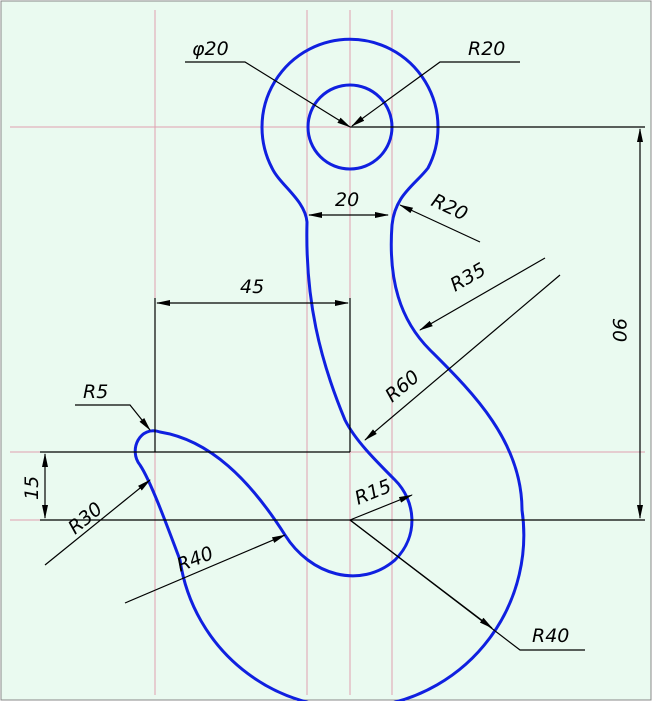  I want to click on dim-label: R20, so click(486, 49).